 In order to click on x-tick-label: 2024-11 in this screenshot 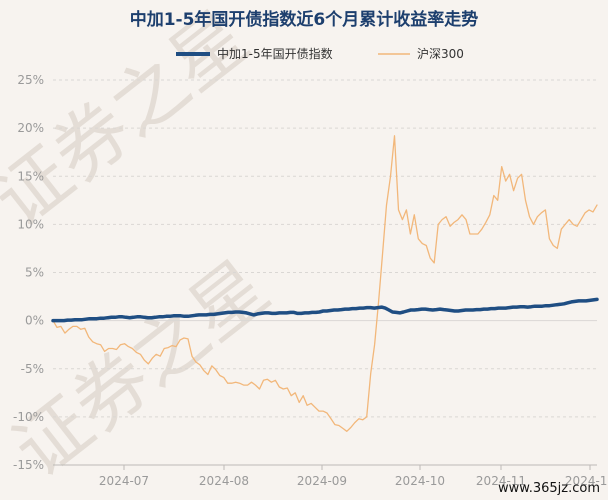, I will do `click(501, 481)`.